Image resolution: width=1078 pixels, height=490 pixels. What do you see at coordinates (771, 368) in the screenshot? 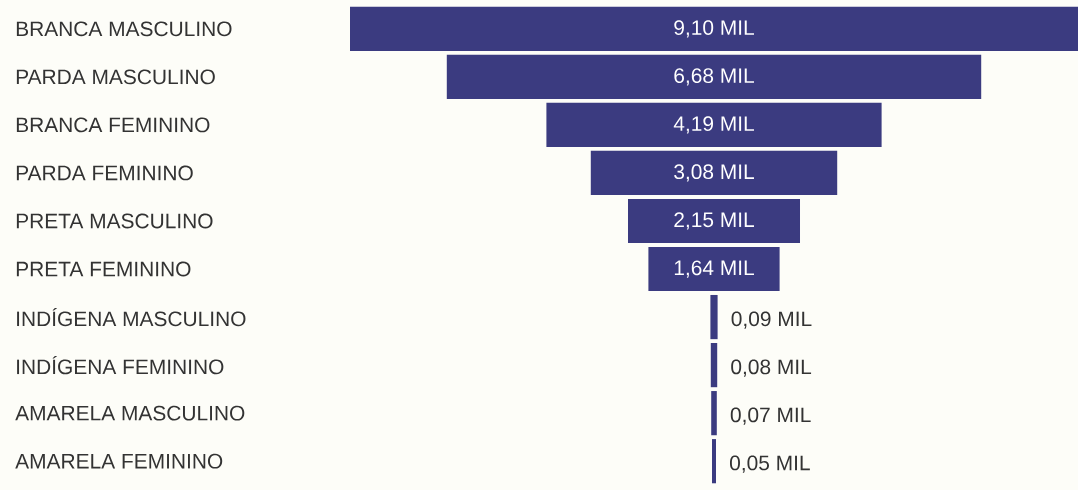
I see `data-label: 0,08 MIL` at bounding box center [771, 368].